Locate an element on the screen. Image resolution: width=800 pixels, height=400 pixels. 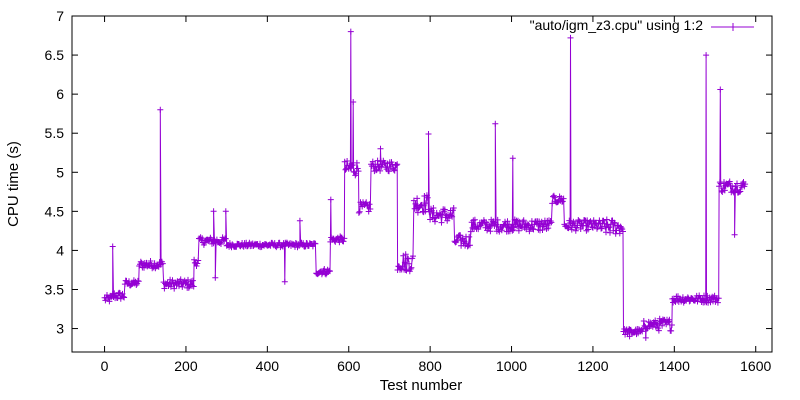
x-tick-label: 1200 is located at coordinates (592, 366).